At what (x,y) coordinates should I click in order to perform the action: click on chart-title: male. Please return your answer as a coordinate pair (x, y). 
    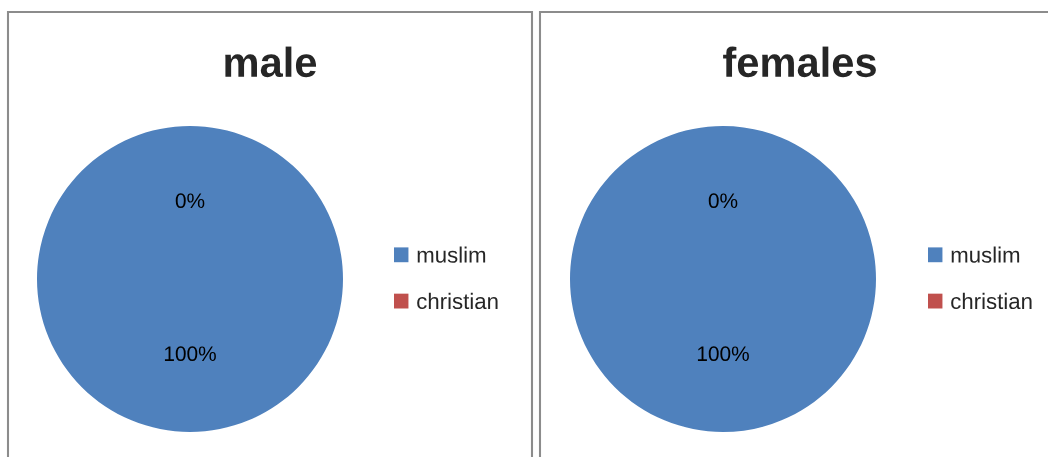
    Looking at the image, I should click on (271, 62).